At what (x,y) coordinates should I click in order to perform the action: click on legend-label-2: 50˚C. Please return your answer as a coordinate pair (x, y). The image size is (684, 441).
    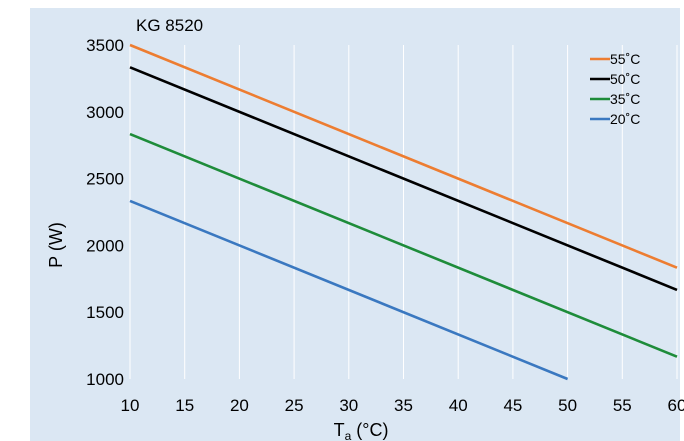
    Looking at the image, I should click on (625, 79).